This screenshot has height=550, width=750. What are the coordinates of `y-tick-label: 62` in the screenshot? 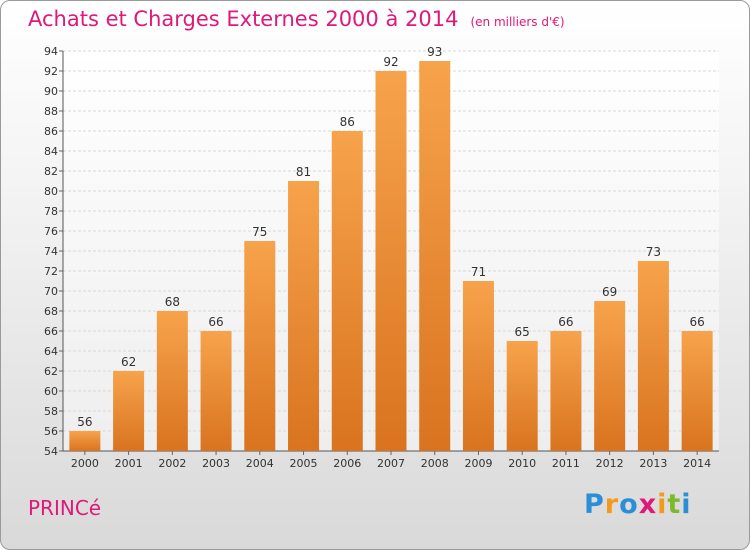 It's located at (51, 371).